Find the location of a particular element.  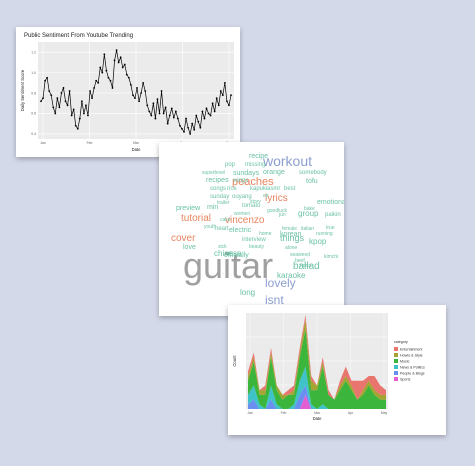

series-line is located at coordinates (136, 93).